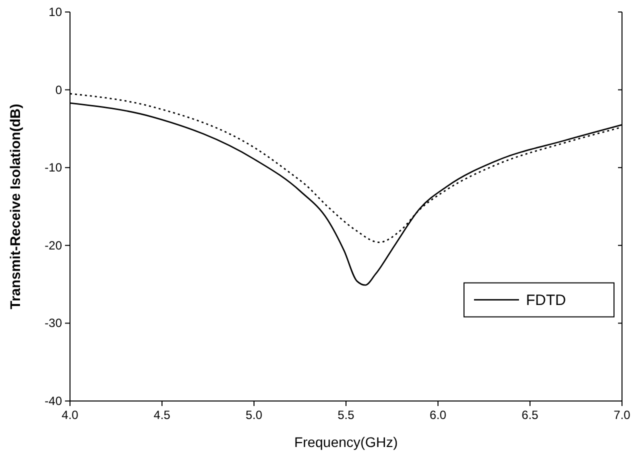  I want to click on y-tick-label: -30, so click(53, 323).